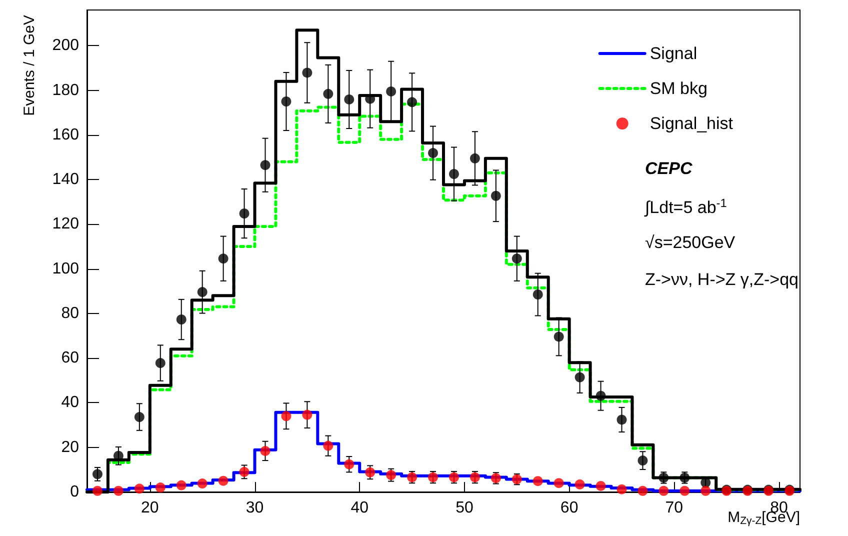  I want to click on annotation: Z->νν, H->Z γ,Z->qq, so click(721, 279).